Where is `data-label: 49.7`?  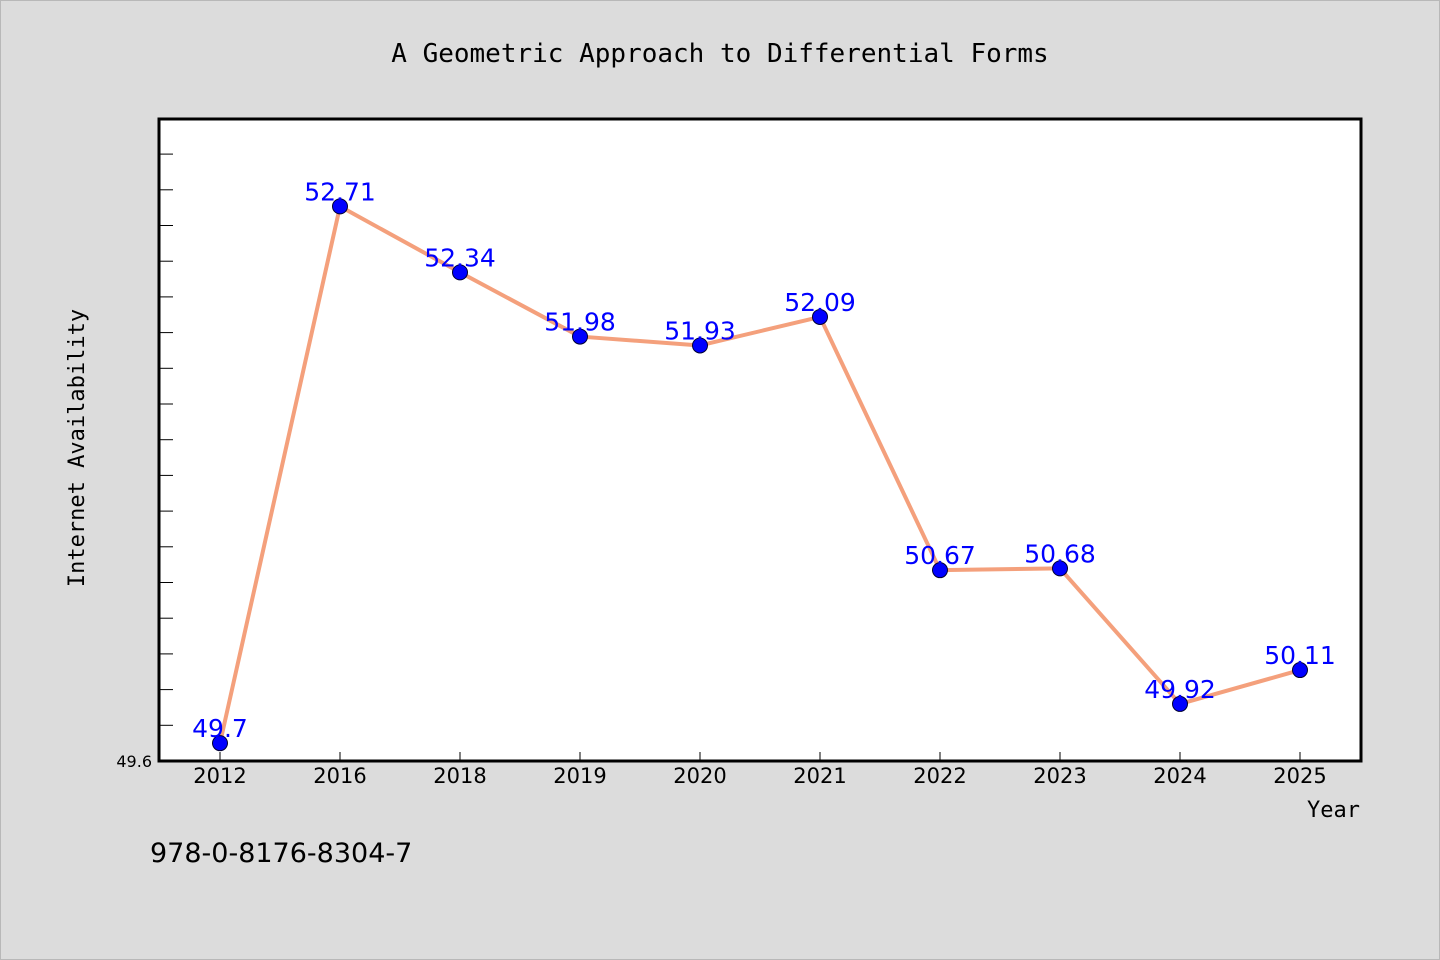
data-label: 49.7 is located at coordinates (220, 728).